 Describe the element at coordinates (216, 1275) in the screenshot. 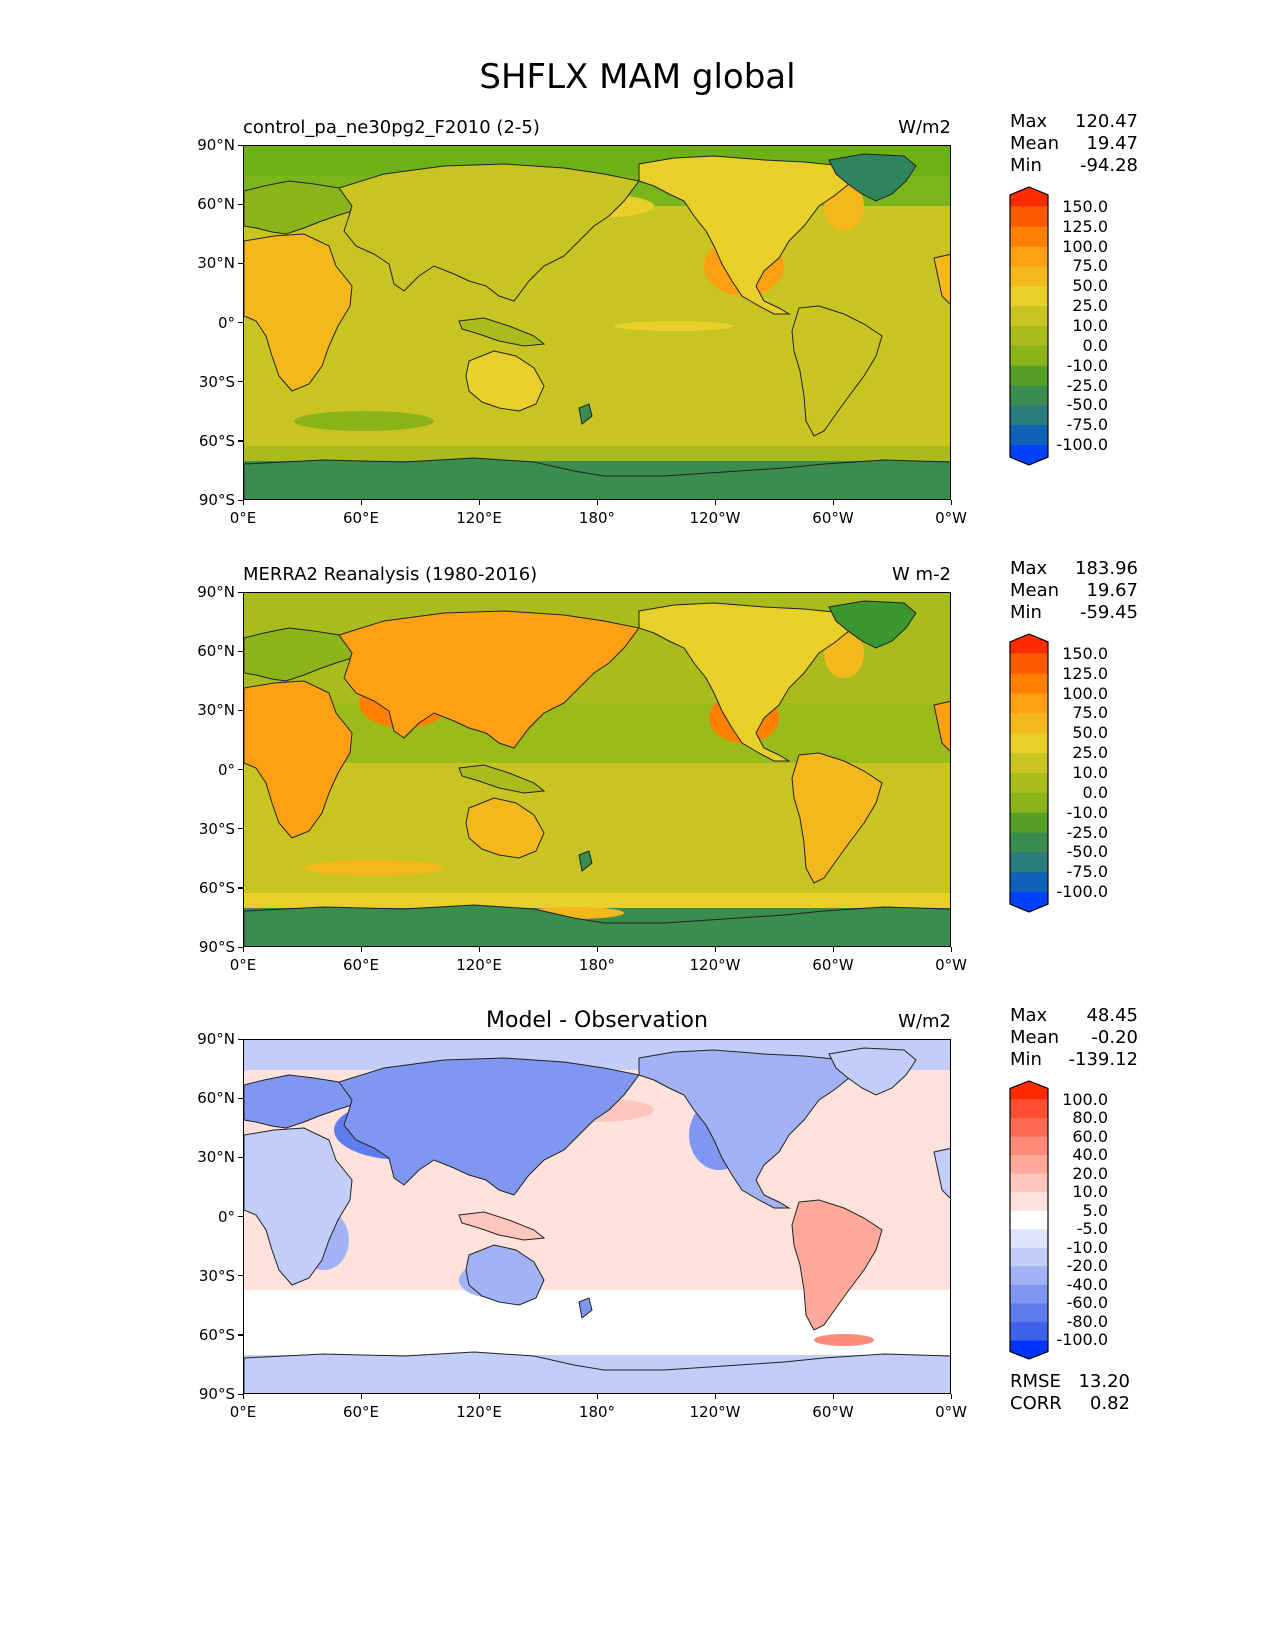

I see `lat-tick-label: 30°S` at that location.